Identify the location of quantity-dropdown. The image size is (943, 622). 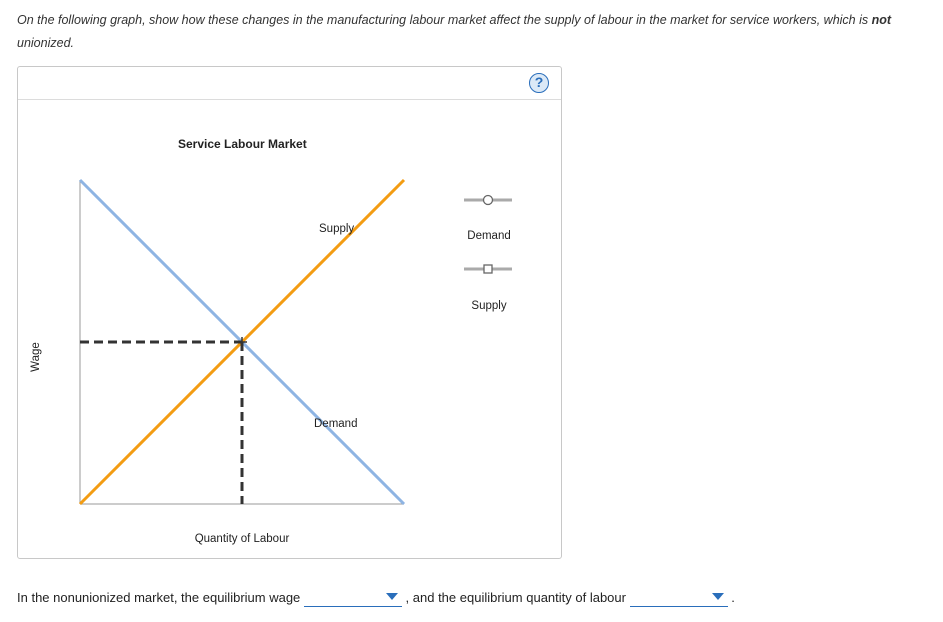
(678, 597).